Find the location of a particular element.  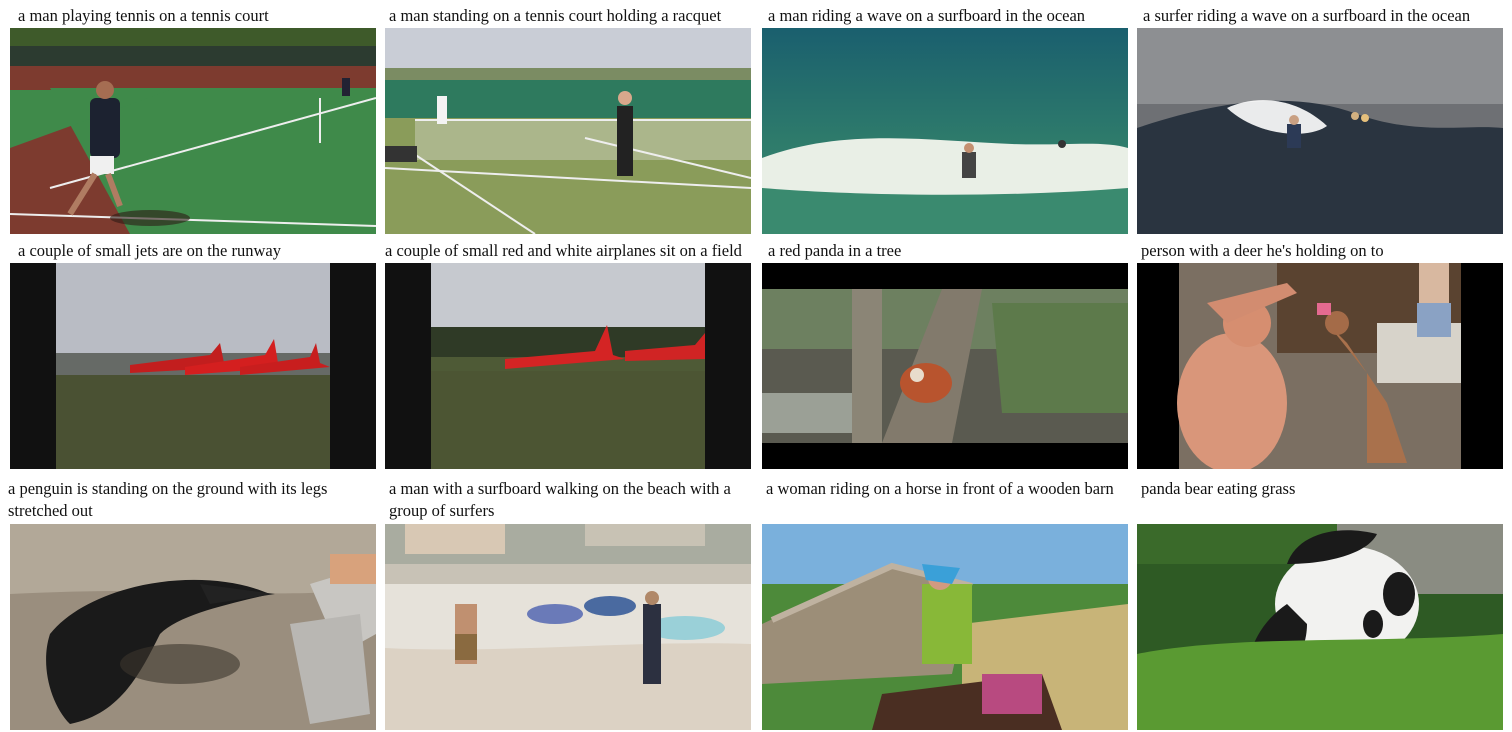

video-frame-red-planes is located at coordinates (568, 366).